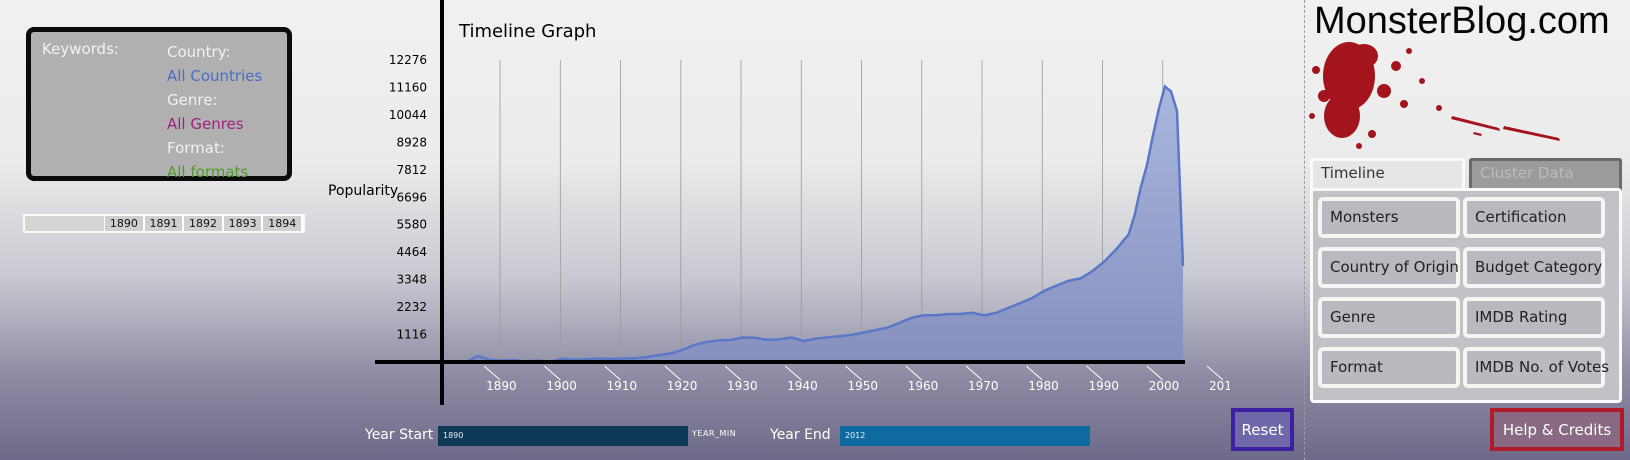 The image size is (1630, 460). What do you see at coordinates (1389, 267) in the screenshot?
I see `country-of-origin-button: Country of Origin` at bounding box center [1389, 267].